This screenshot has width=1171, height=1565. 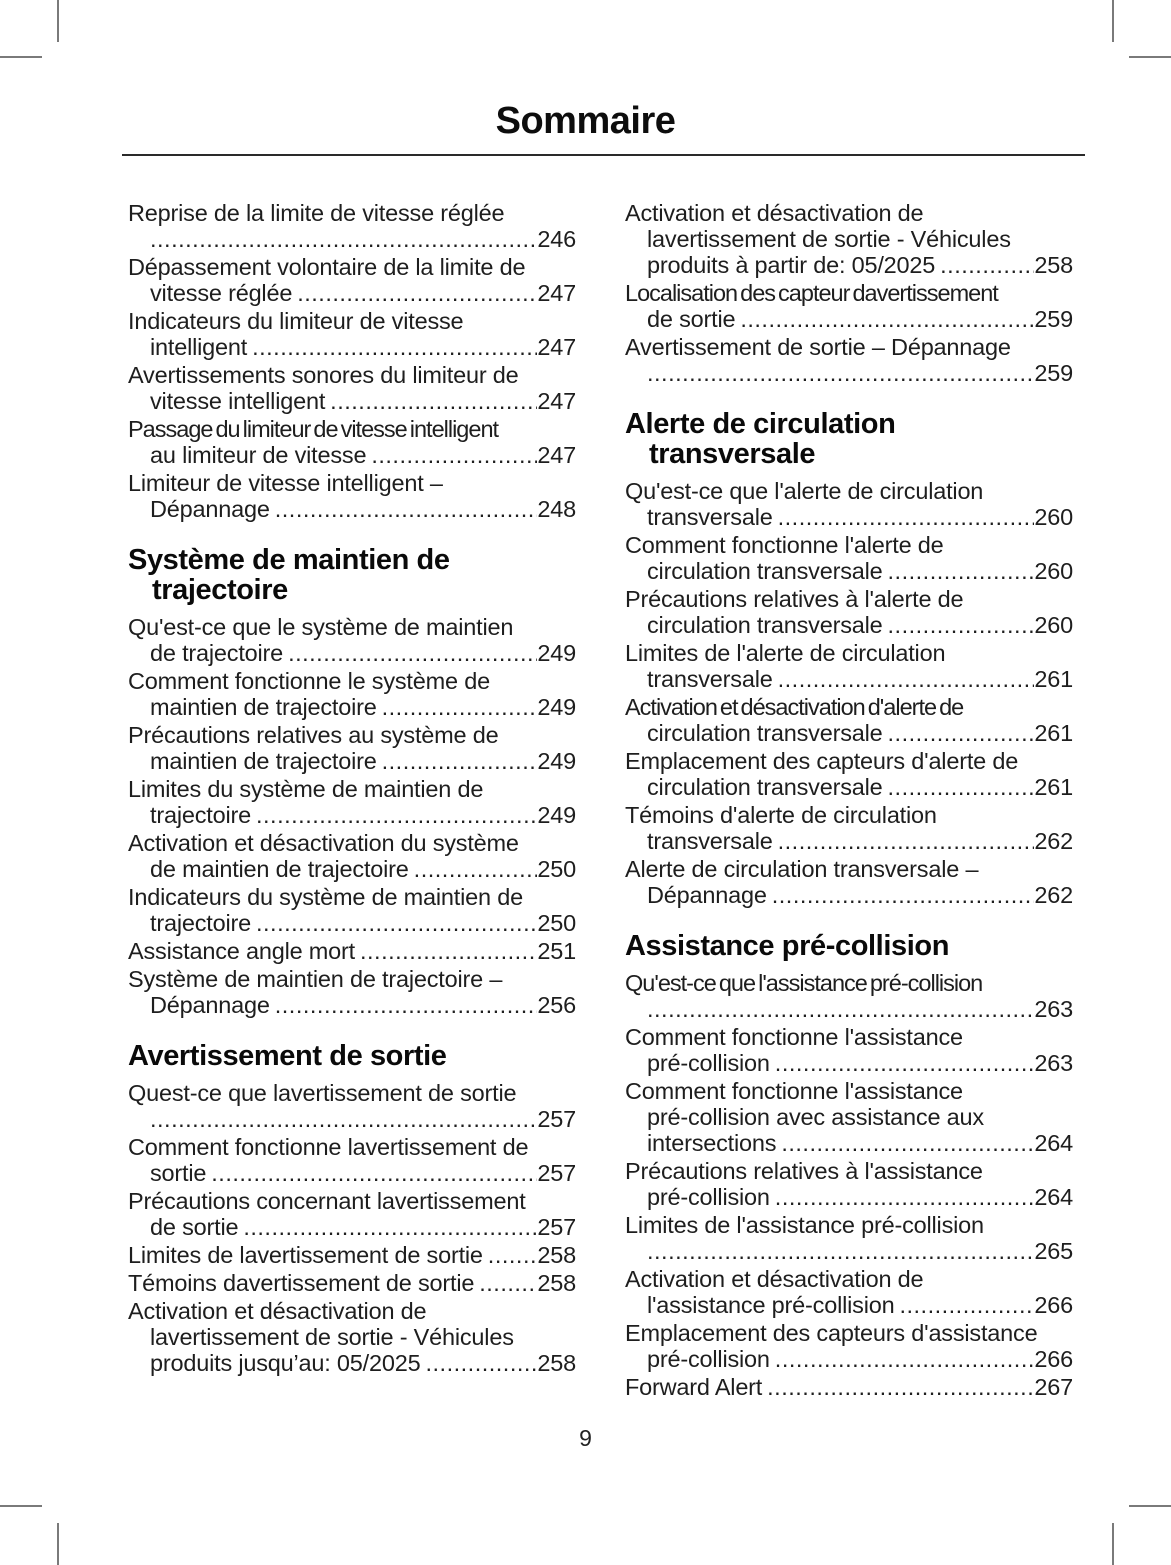 What do you see at coordinates (1053, 1251) in the screenshot?
I see `page-ref: 265` at bounding box center [1053, 1251].